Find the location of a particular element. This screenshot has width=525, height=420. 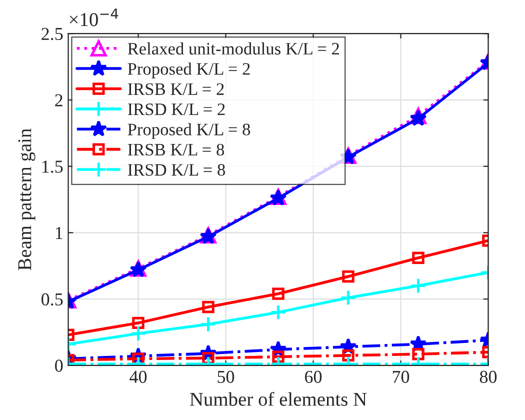

legend-label: Proposed K/L = 2 is located at coordinates (189, 70).